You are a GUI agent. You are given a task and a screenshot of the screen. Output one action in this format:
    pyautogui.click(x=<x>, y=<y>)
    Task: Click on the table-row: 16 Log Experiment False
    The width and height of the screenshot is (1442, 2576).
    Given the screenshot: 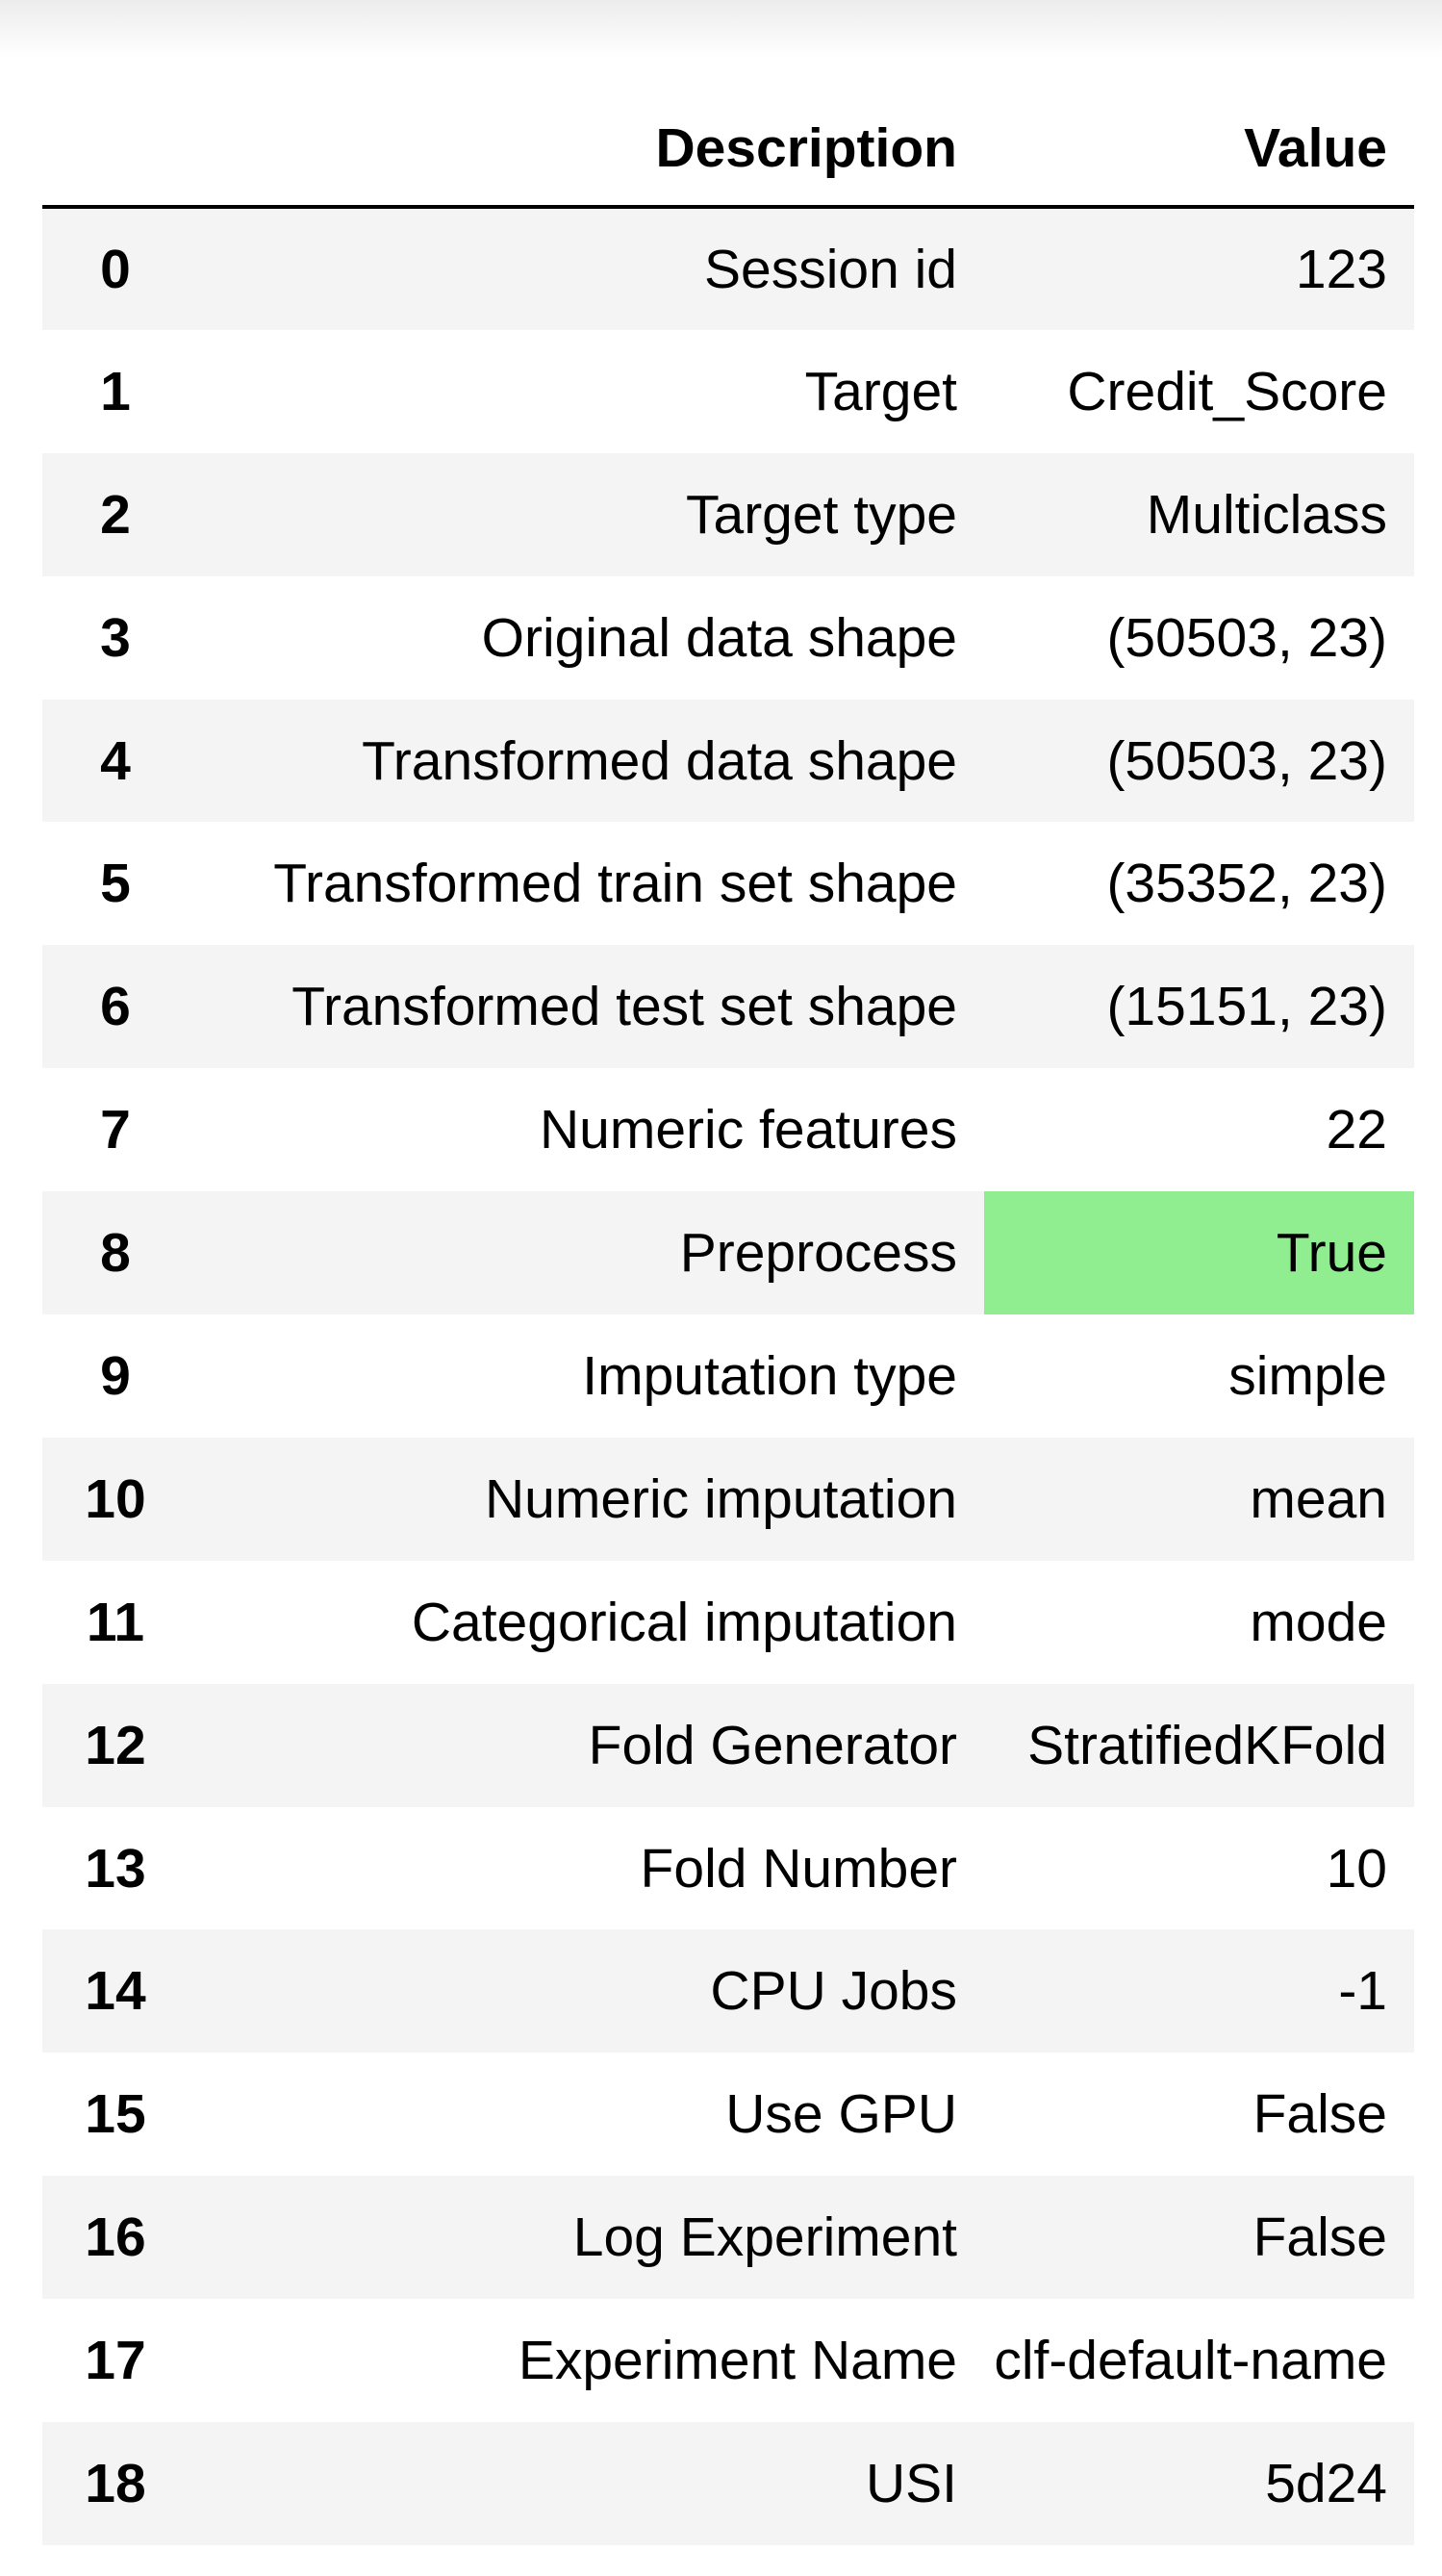 What is the action you would take?
    pyautogui.click(x=728, y=2238)
    